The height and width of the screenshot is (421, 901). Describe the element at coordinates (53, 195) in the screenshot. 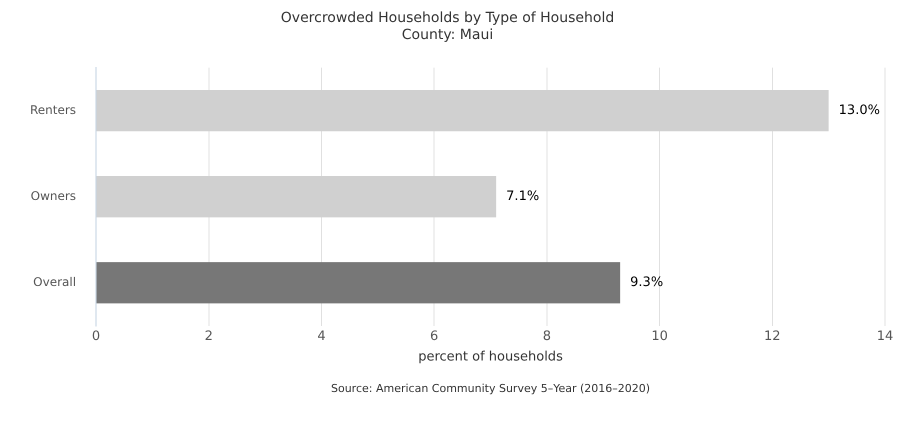

I see `y-tick-label: Owners` at that location.